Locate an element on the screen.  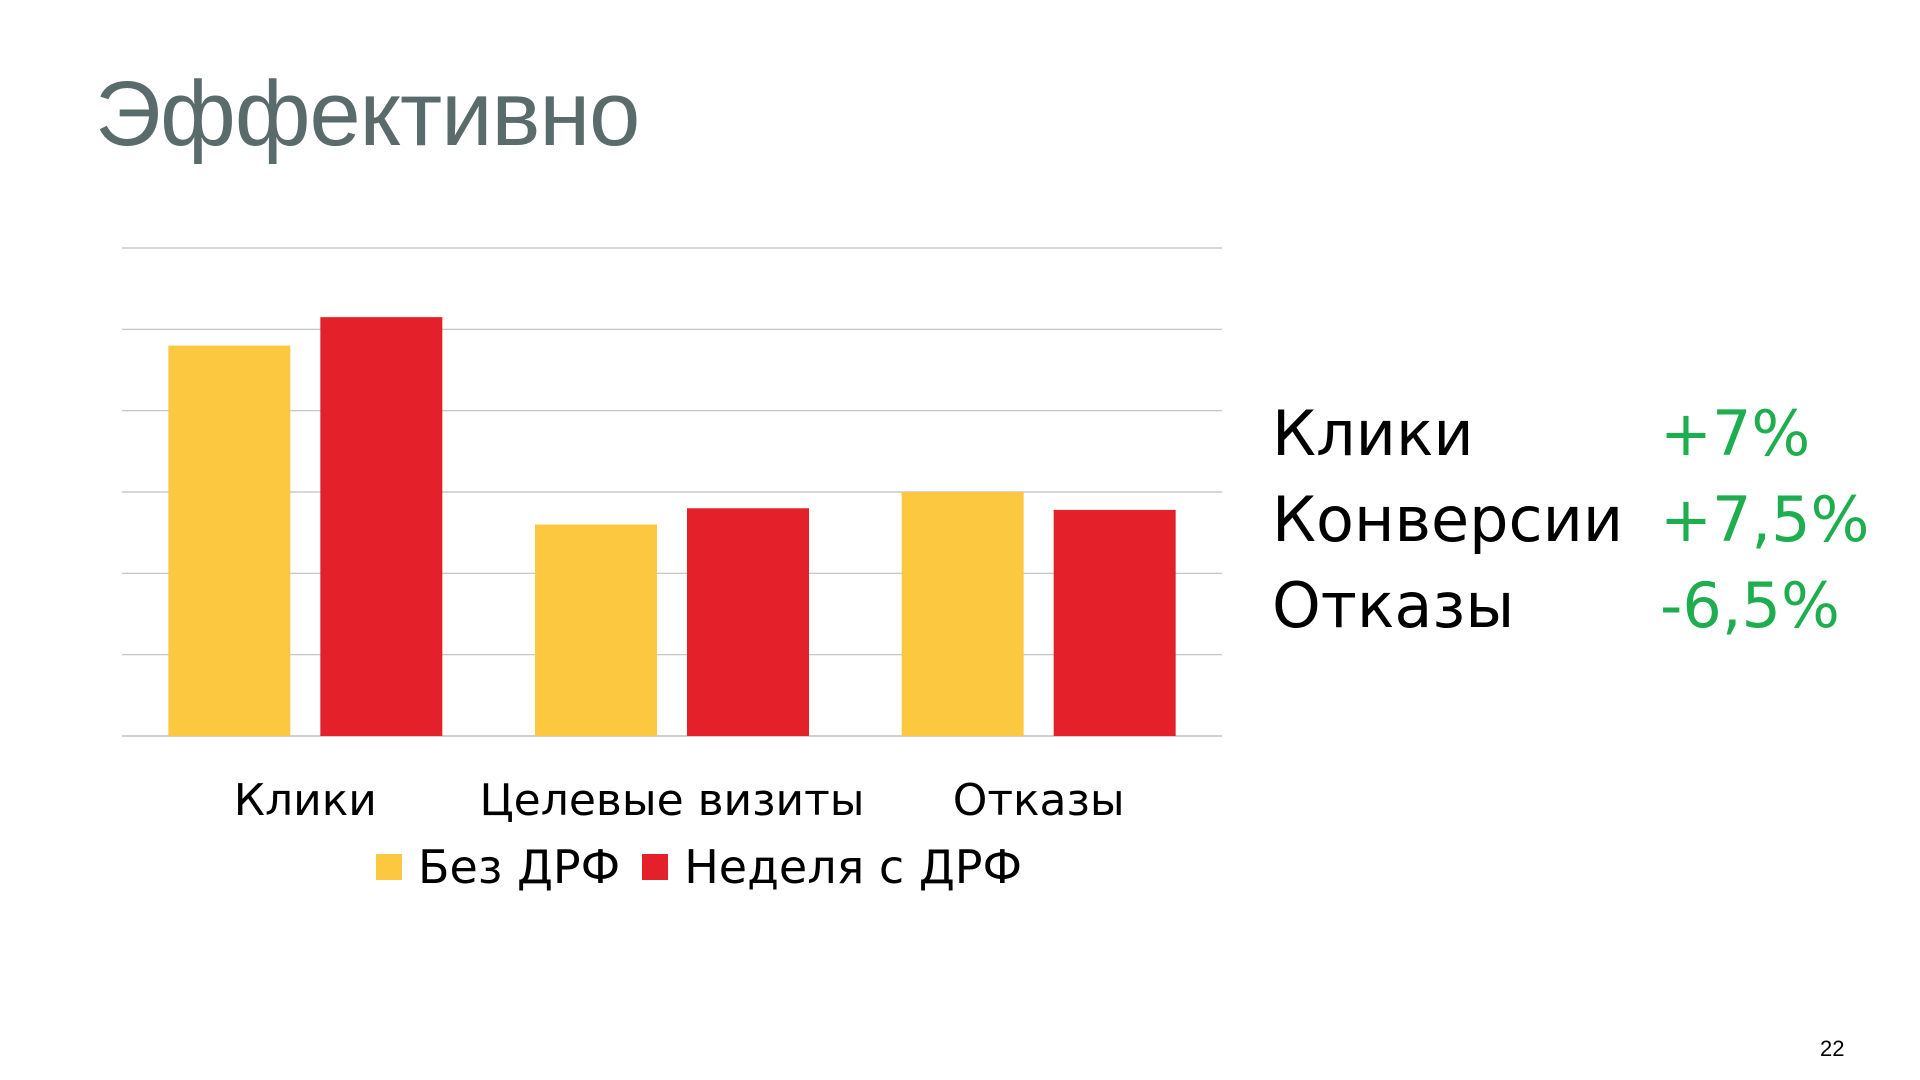
stat-value: -6,5% is located at coordinates (1750, 605).